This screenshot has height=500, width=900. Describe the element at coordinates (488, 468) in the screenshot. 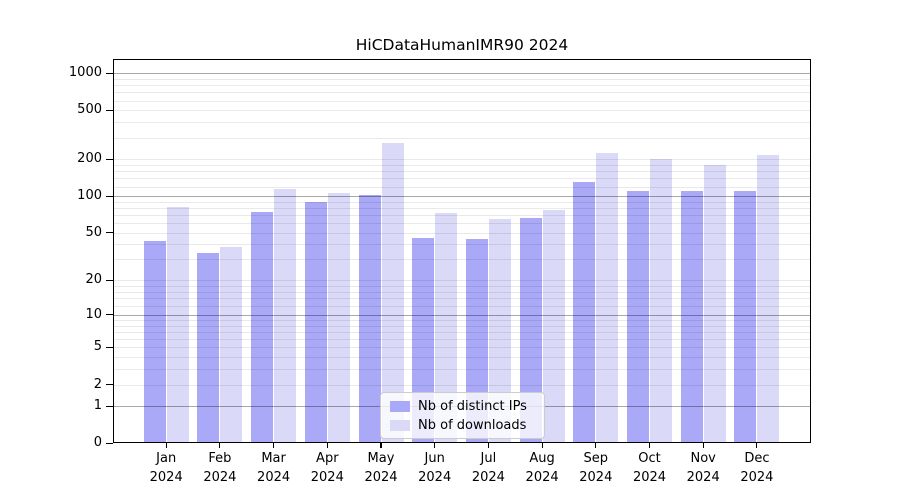

I see `x-tick-label-jul: Jul 2024` at that location.